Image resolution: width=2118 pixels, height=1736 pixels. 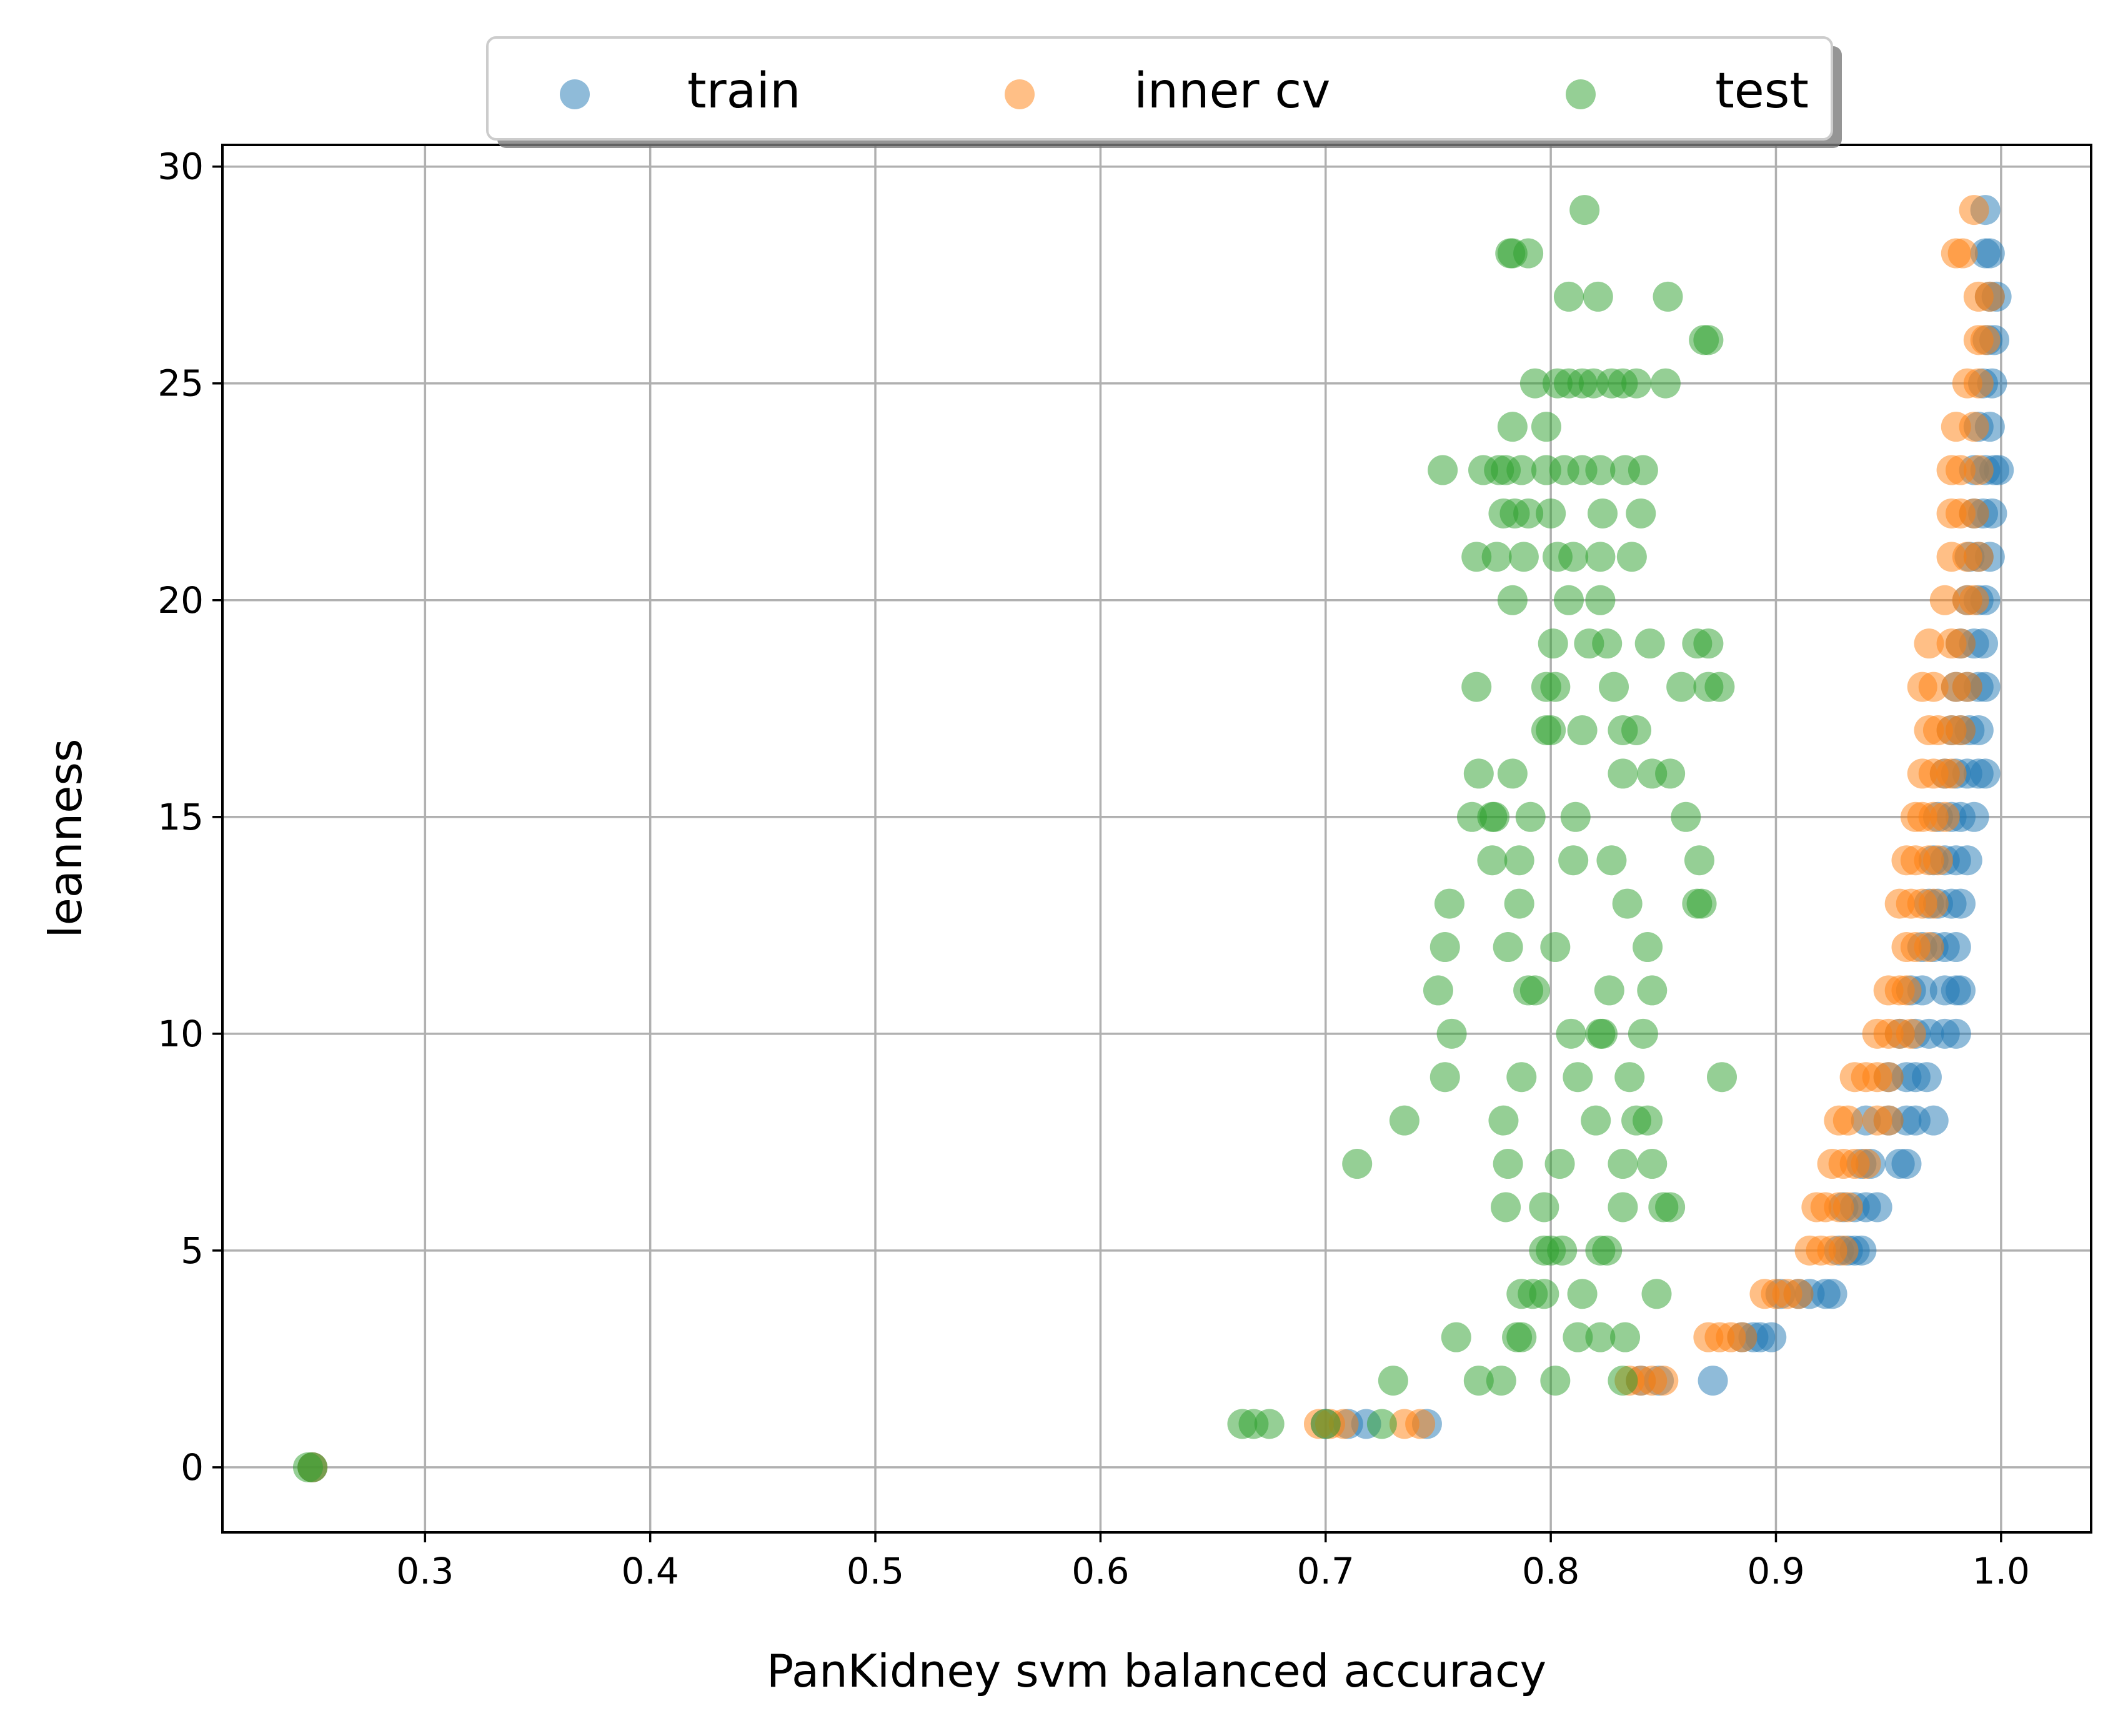 What do you see at coordinates (875, 1571) in the screenshot?
I see `x-tick-label: 0.5` at bounding box center [875, 1571].